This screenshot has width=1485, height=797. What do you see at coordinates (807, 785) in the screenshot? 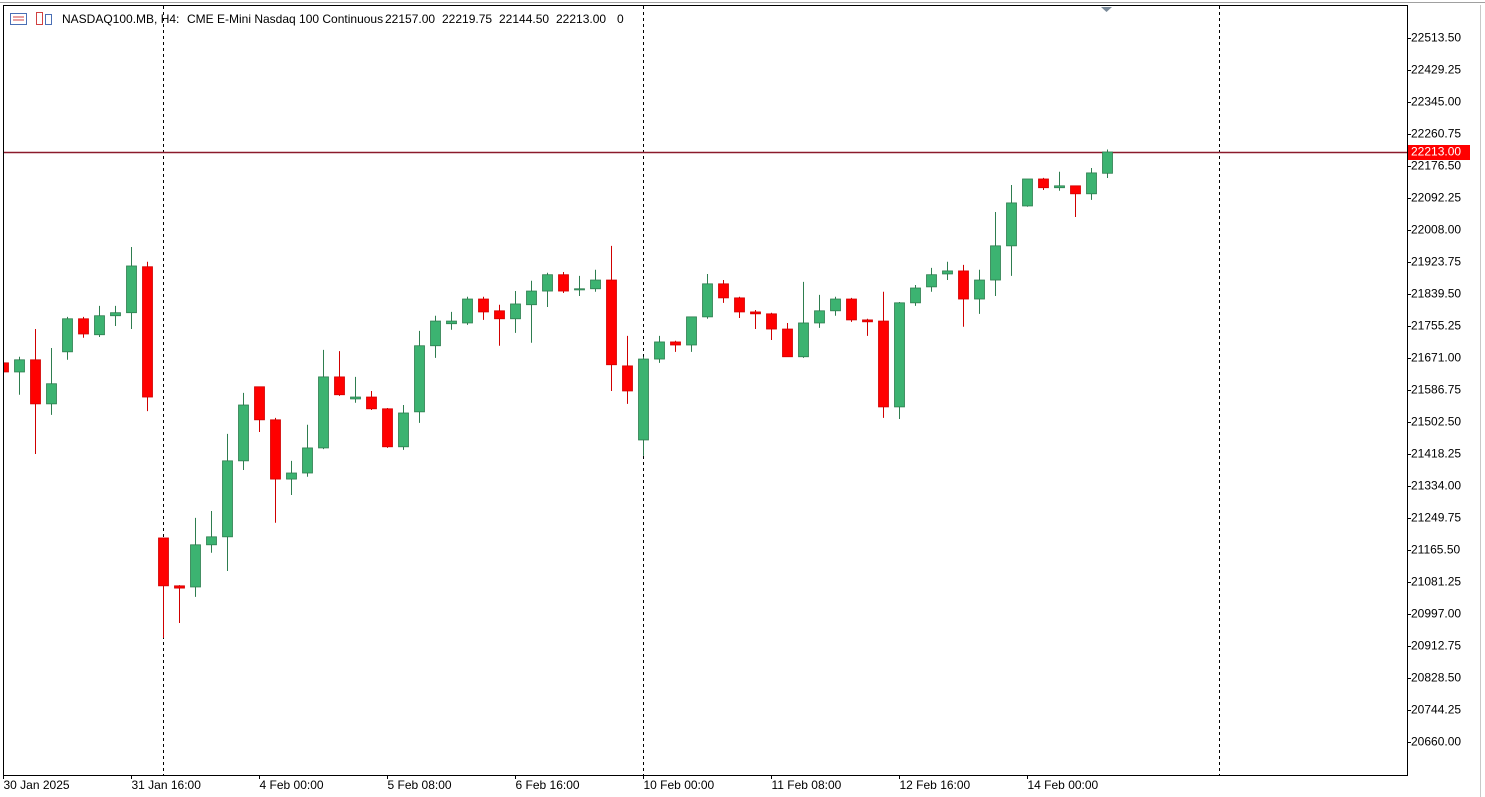
I see `x-tick-label: 11 Feb 08:00` at bounding box center [807, 785].